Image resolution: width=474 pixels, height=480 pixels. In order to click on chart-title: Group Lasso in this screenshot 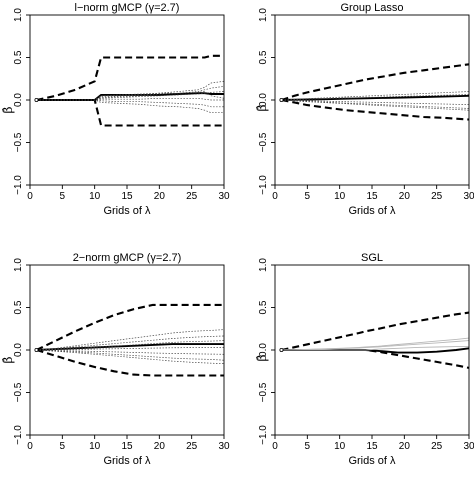, I will do `click(372, 8)`.